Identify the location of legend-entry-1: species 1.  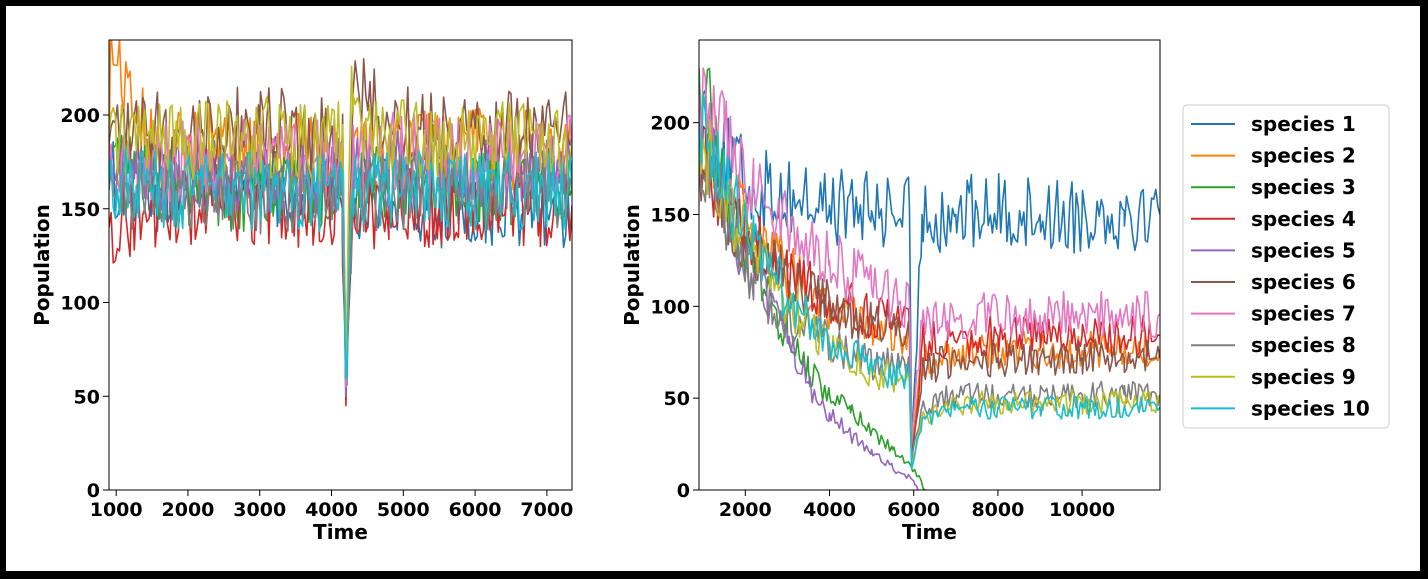
(1303, 124).